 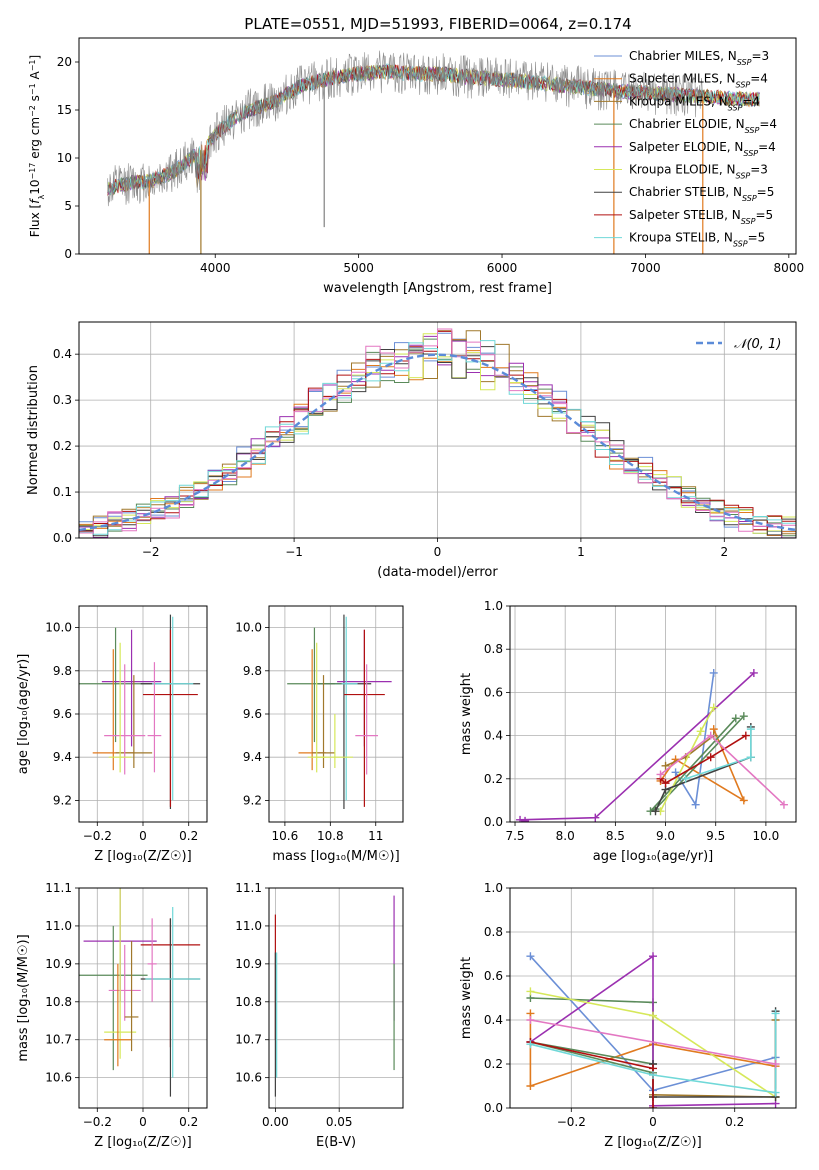 I want to click on legend-label: Chabrier ELODIE, NSSP=4, so click(x=703, y=126).